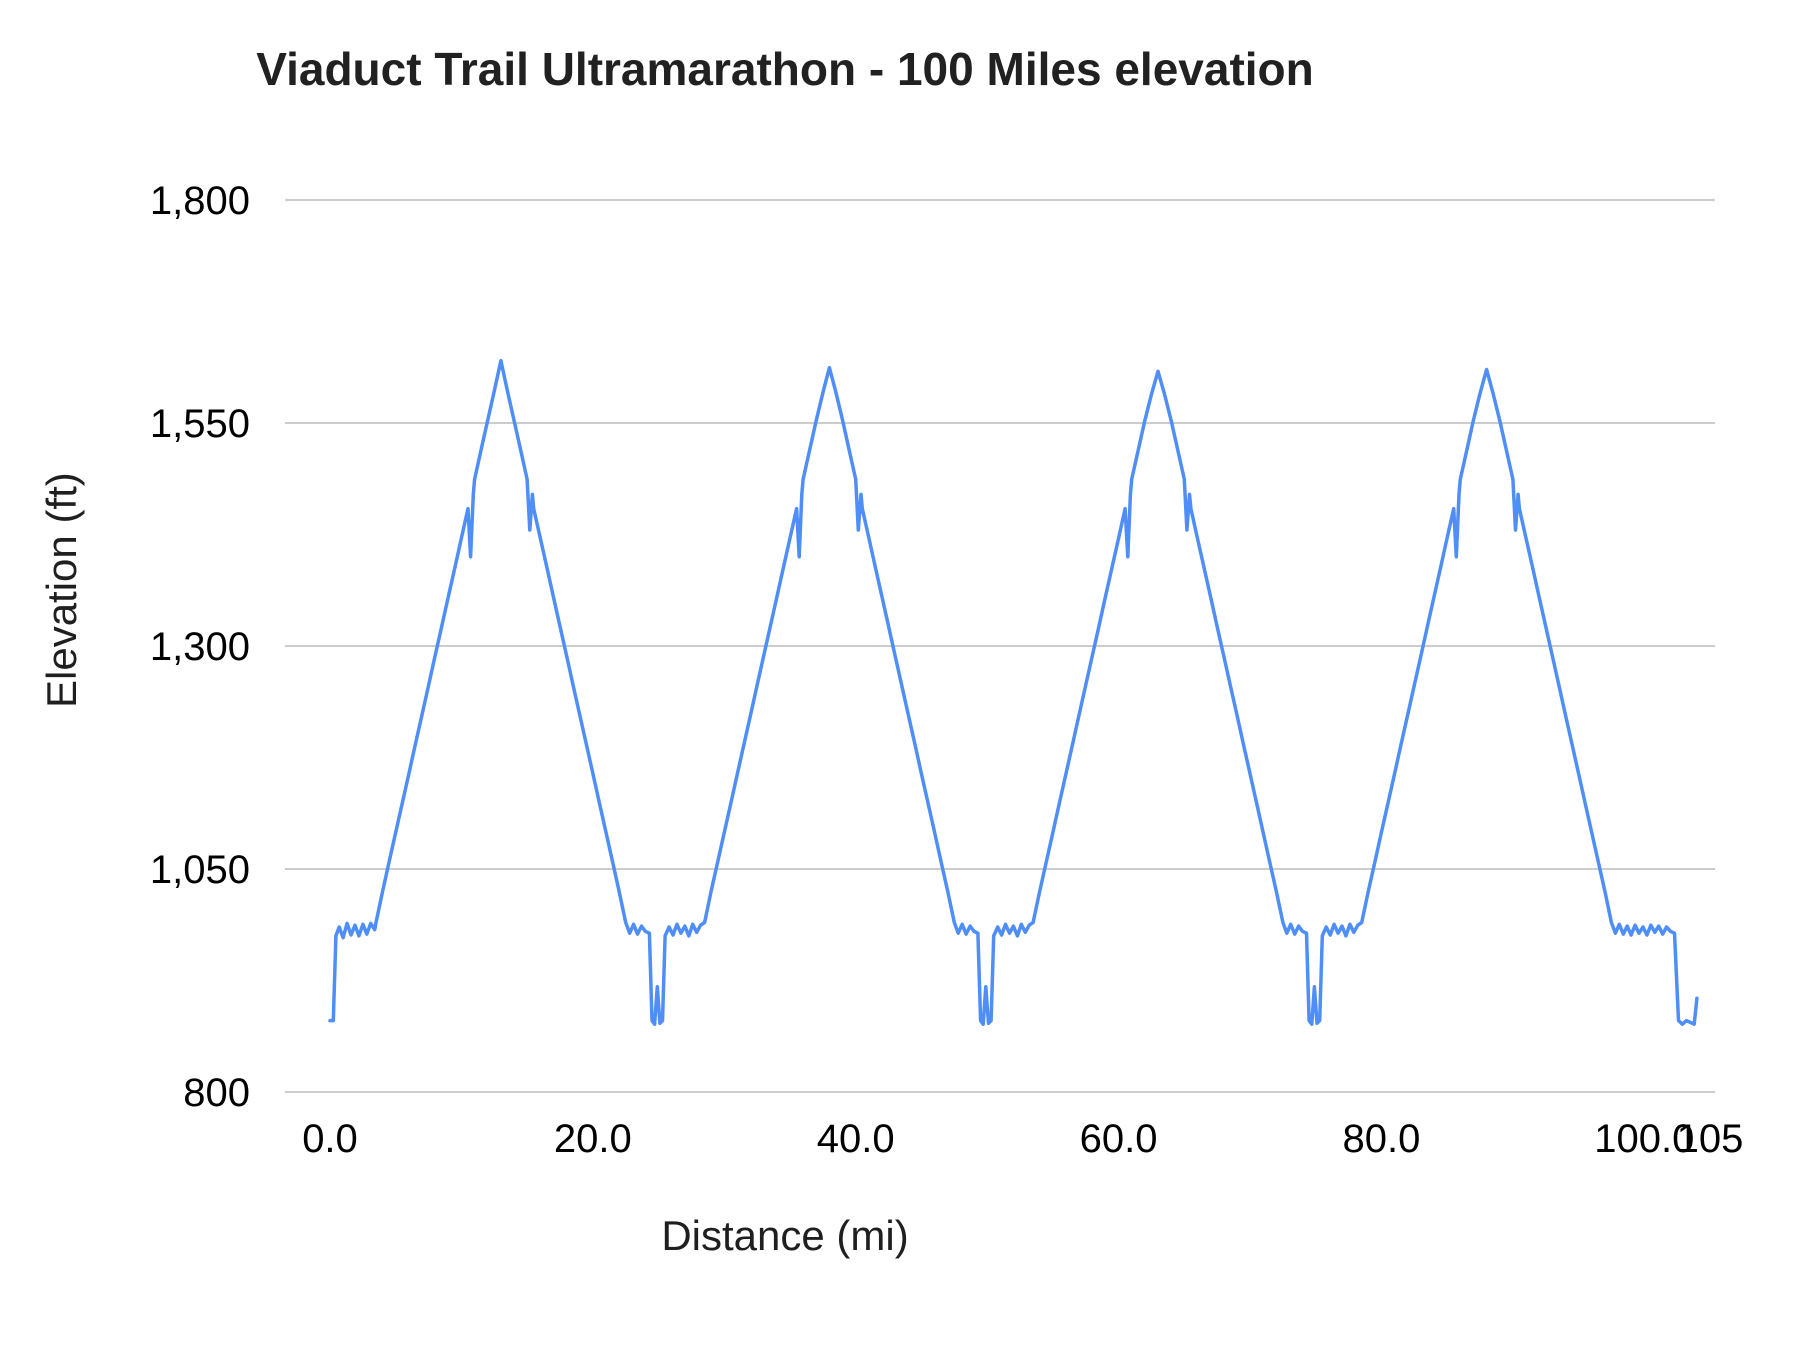 This screenshot has width=1800, height=1350. What do you see at coordinates (330, 1139) in the screenshot?
I see `x-tick-label: 0.0` at bounding box center [330, 1139].